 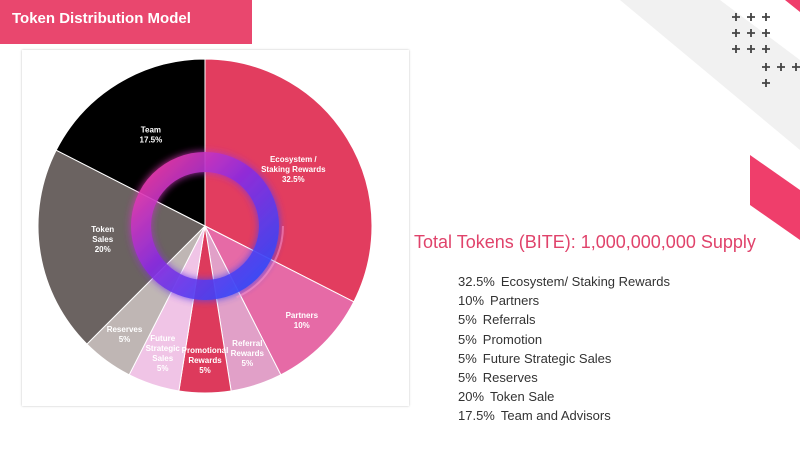 I want to click on slice-label: Promotional Rewards 5%, so click(x=205, y=360).